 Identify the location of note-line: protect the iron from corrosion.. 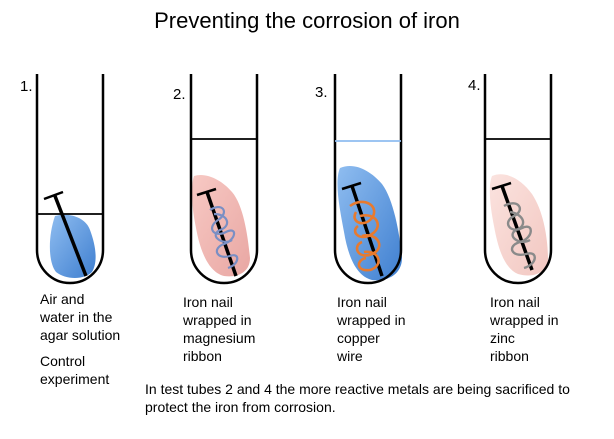
(240, 407).